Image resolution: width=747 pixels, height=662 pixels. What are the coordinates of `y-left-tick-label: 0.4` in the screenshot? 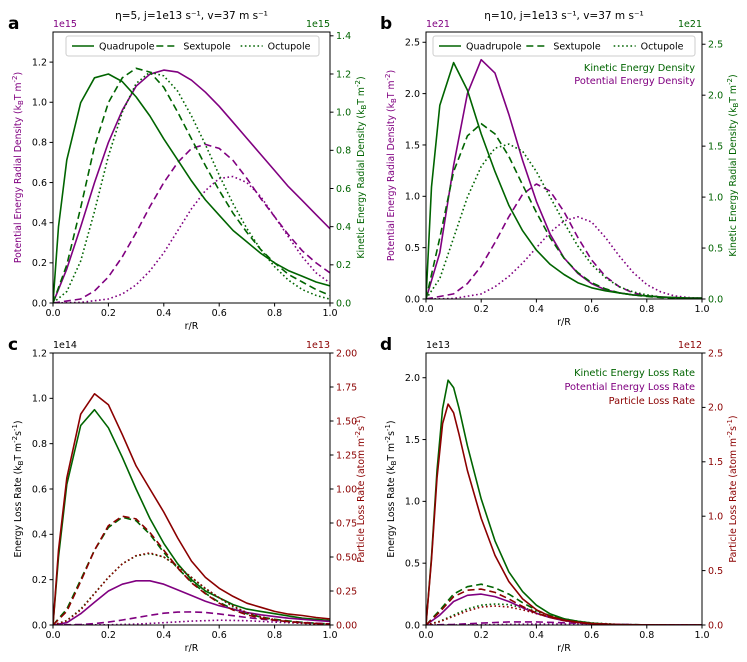 It's located at (39, 535).